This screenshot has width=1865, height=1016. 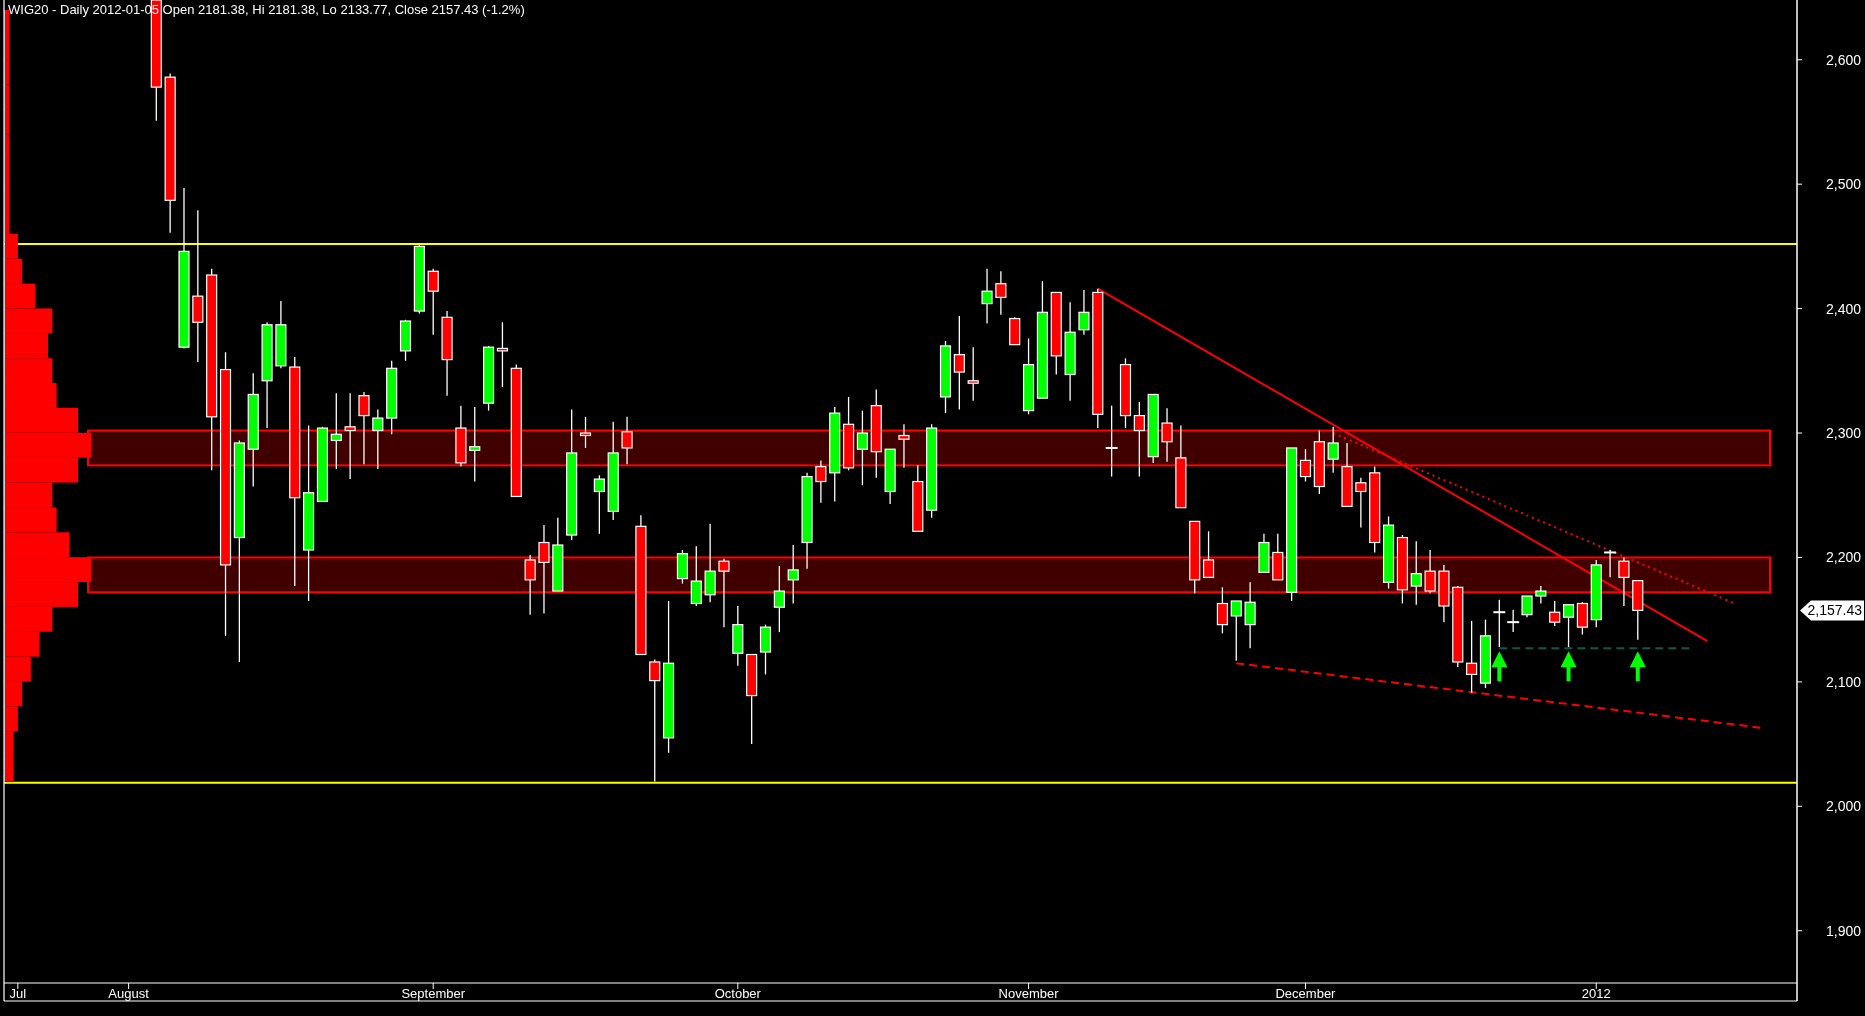 What do you see at coordinates (1843, 930) in the screenshot?
I see `y-tick-label: 1,900` at bounding box center [1843, 930].